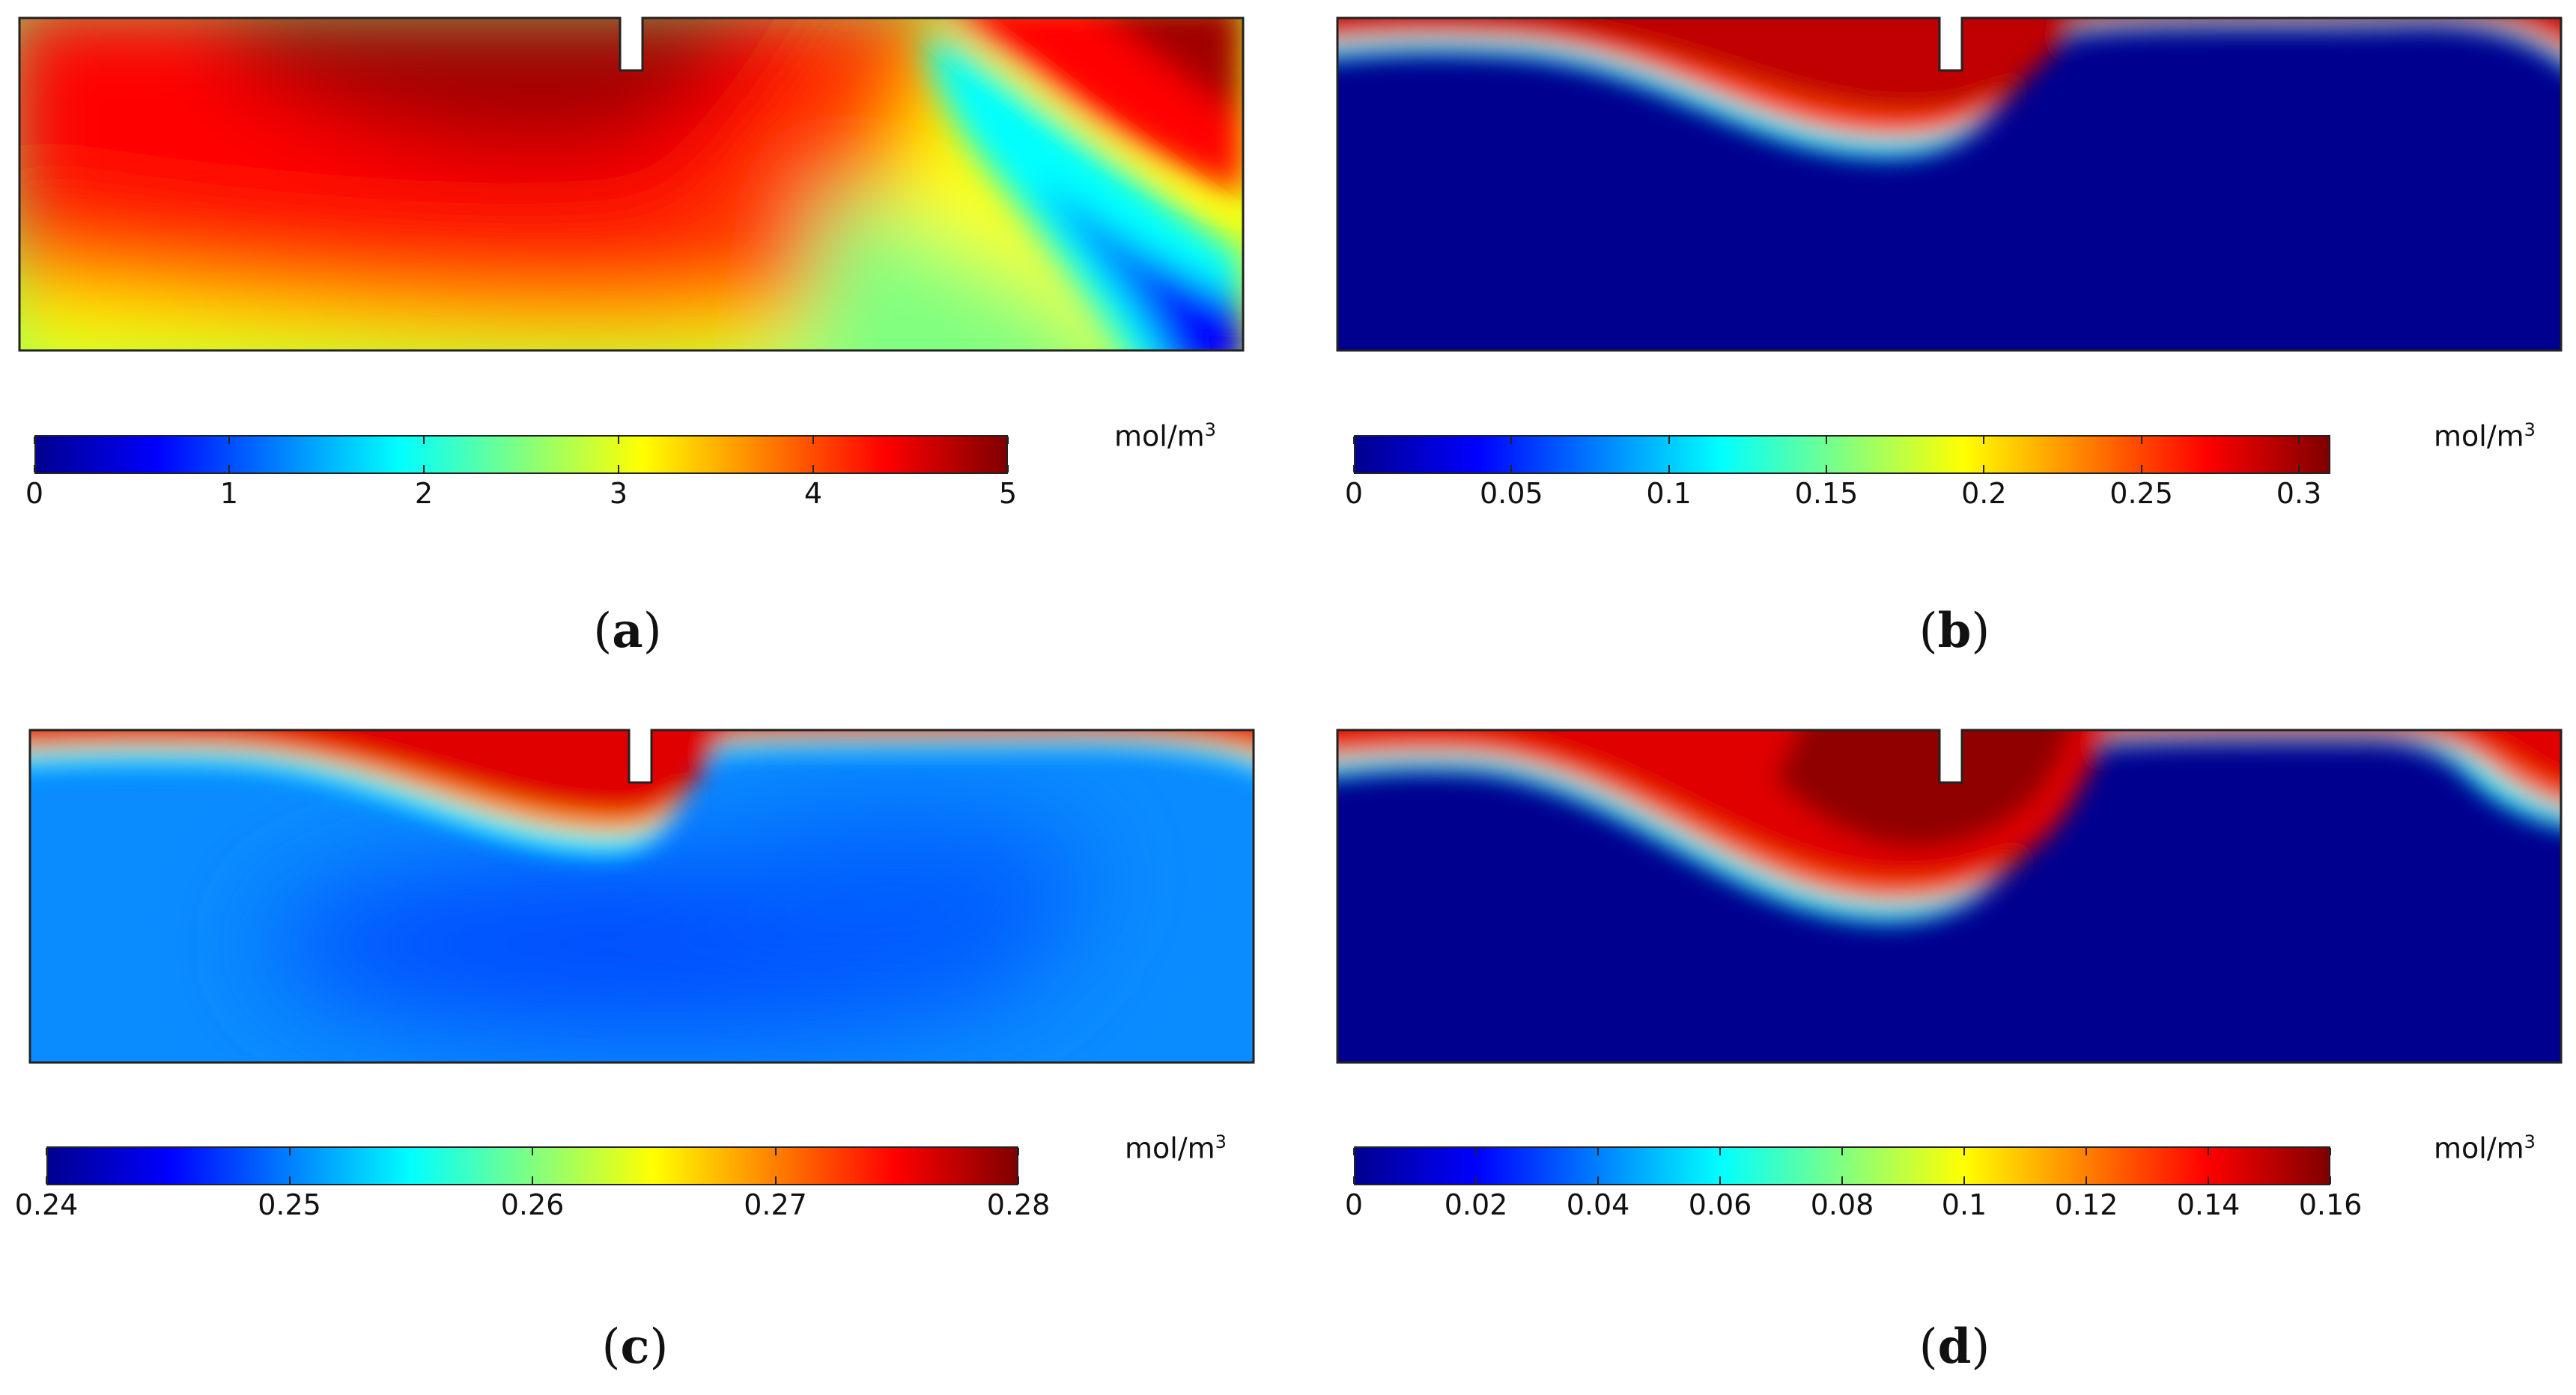 Image resolution: width=2576 pixels, height=1395 pixels. What do you see at coordinates (2485, 436) in the screenshot?
I see `unit-label-b: mol/m3` at bounding box center [2485, 436].